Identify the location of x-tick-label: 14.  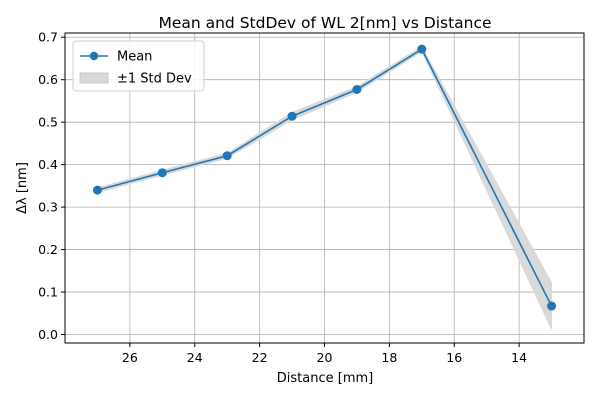
(519, 357).